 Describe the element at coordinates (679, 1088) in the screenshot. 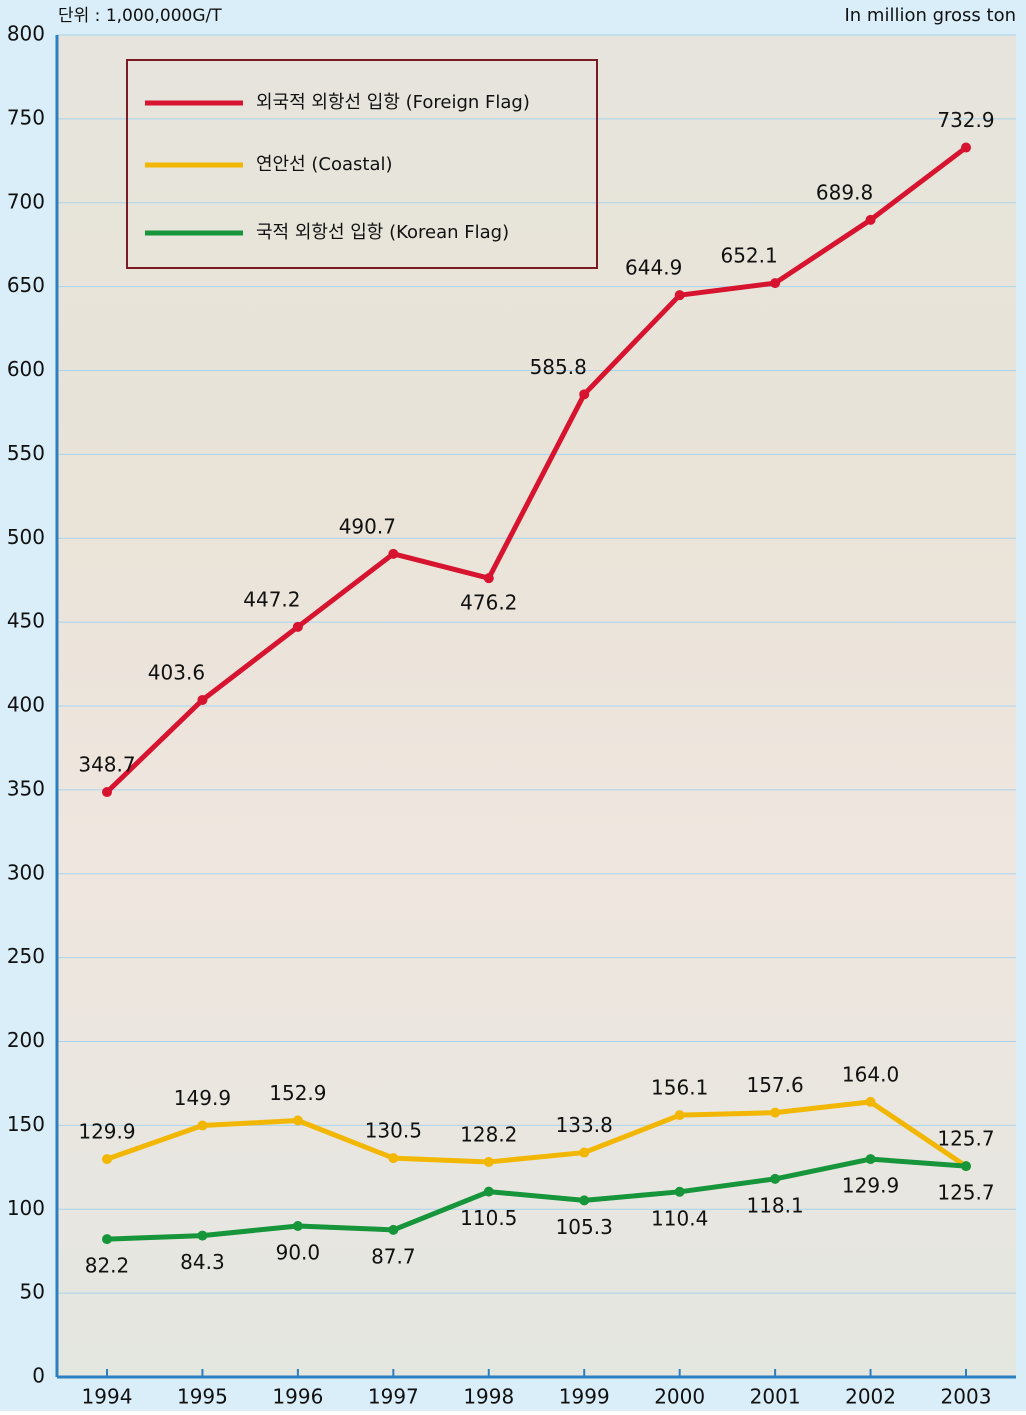

I see `data-label: 156.1` at that location.